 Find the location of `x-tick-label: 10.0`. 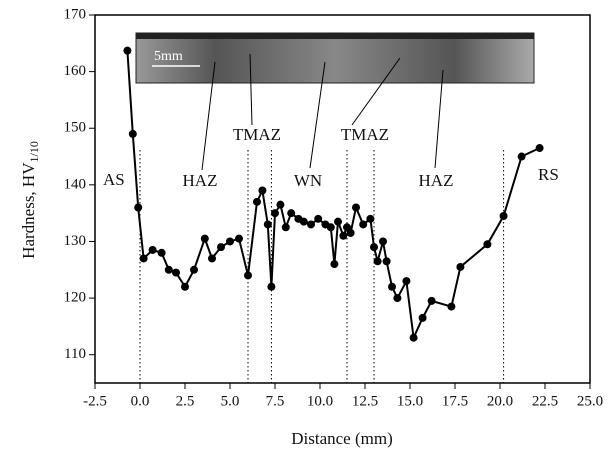

x-tick-label: 10.0 is located at coordinates (320, 401).